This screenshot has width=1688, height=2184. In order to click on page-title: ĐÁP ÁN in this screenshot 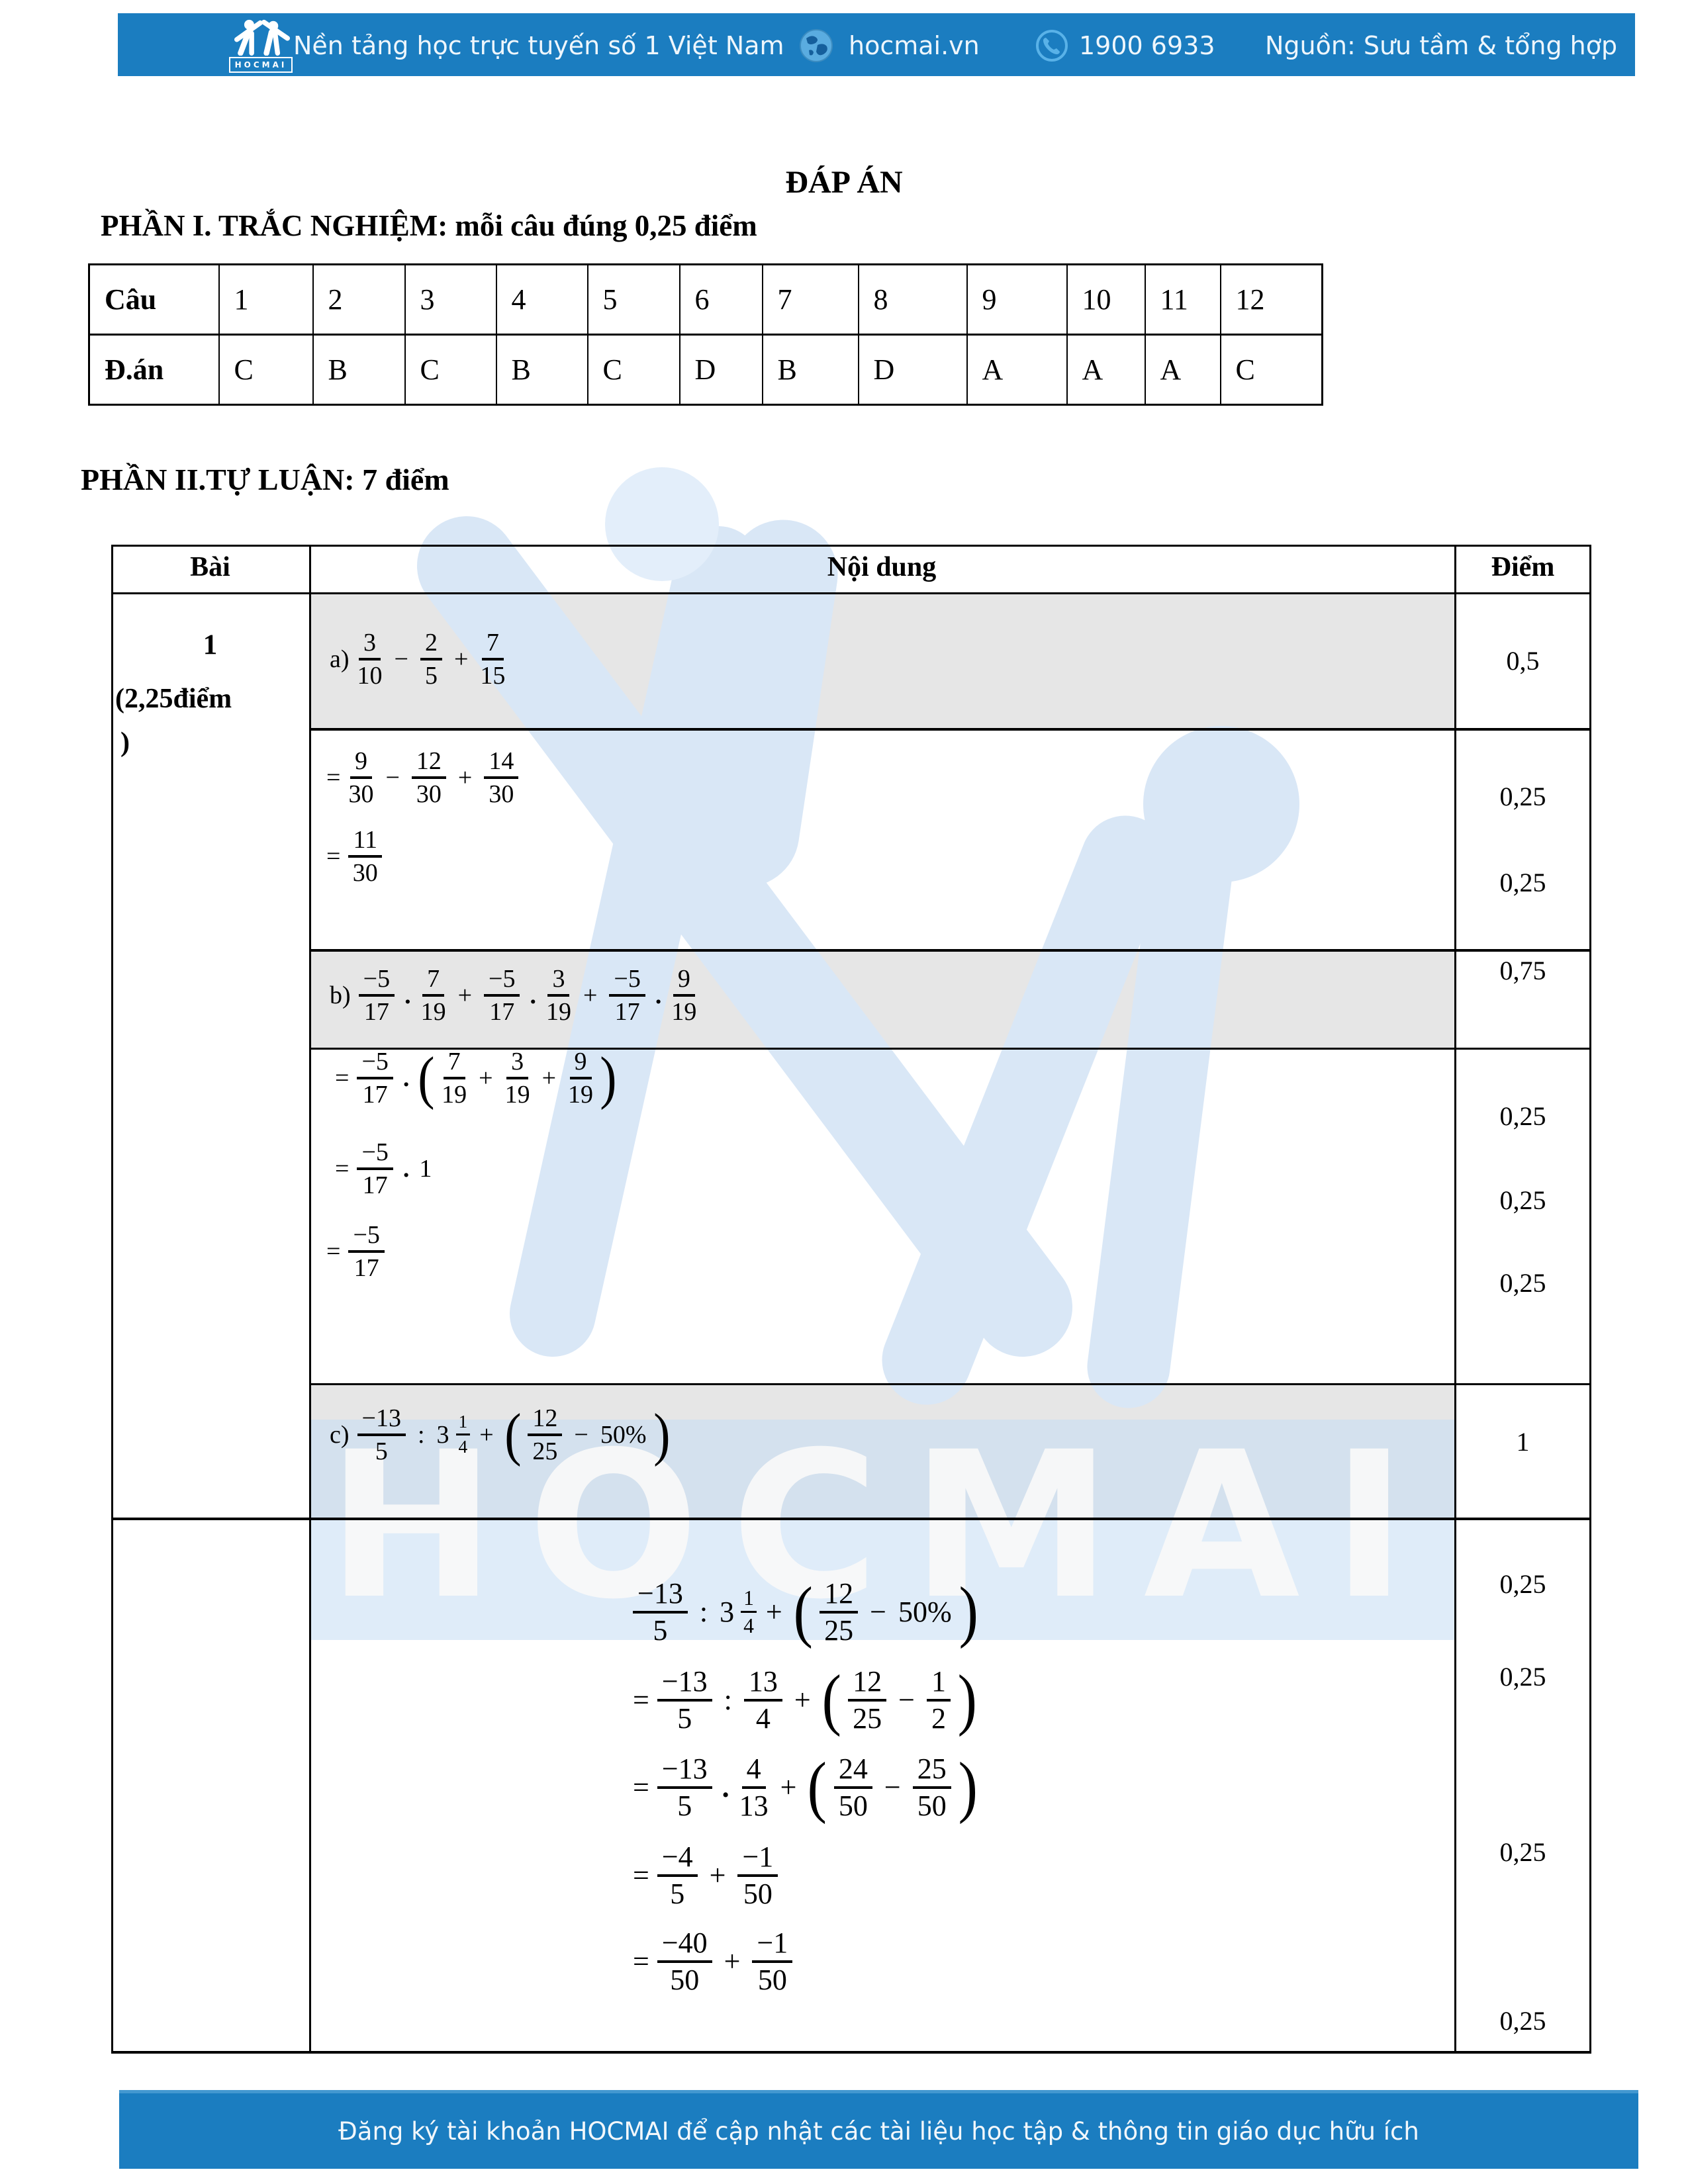, I will do `click(844, 182)`.